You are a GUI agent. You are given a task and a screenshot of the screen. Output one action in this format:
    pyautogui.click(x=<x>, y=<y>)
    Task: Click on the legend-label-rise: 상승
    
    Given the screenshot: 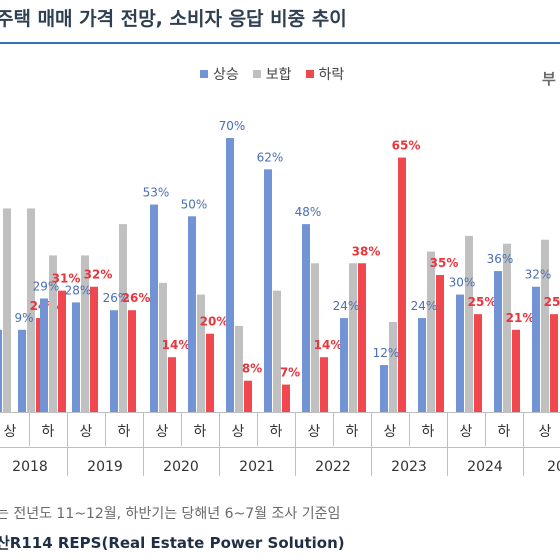 What is the action you would take?
    pyautogui.click(x=226, y=75)
    